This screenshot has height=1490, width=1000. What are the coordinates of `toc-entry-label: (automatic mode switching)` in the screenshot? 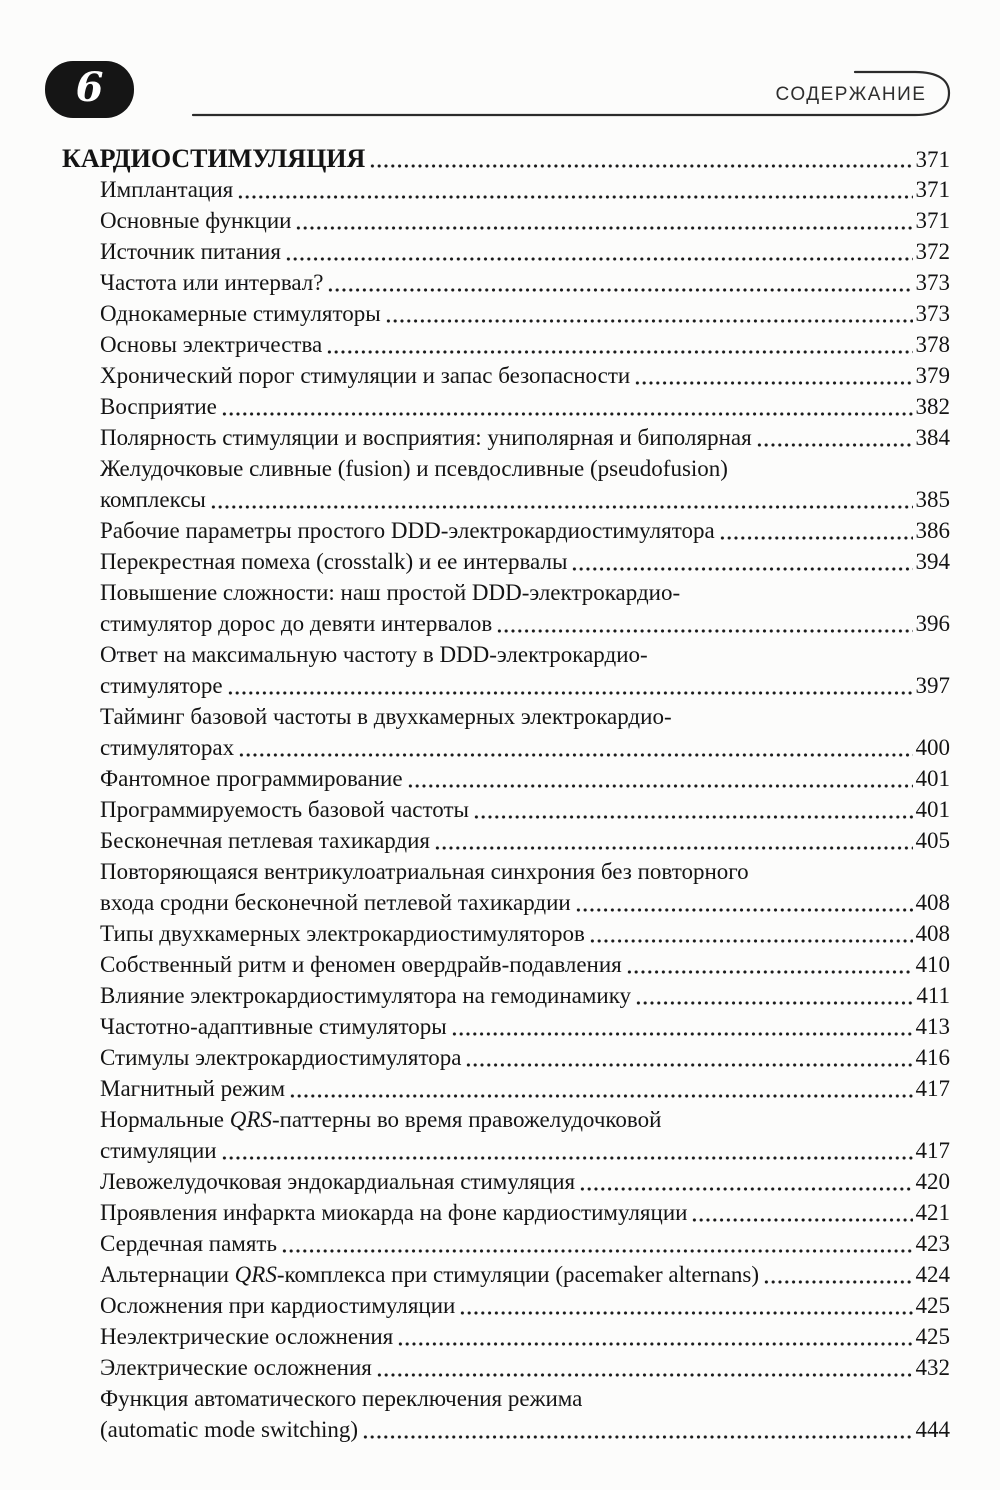 It's located at (229, 1429).